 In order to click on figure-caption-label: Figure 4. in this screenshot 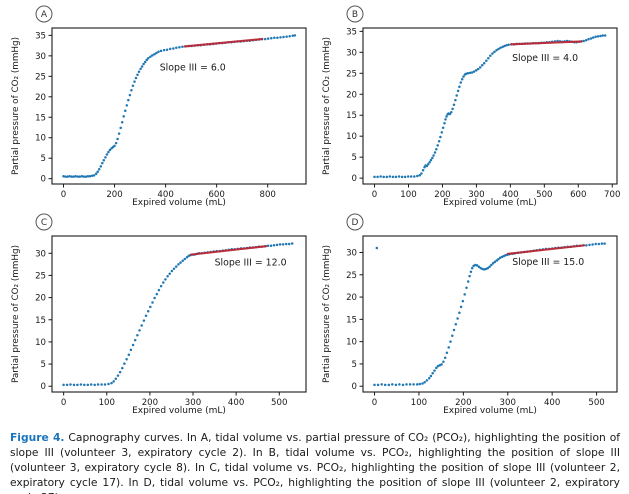, I will do `click(37, 437)`.